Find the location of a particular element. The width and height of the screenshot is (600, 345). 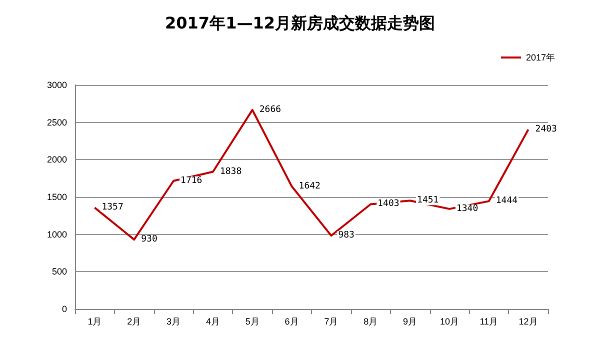

chart-title: 2017年1—12月新房成交数据走势图 is located at coordinates (300, 23).